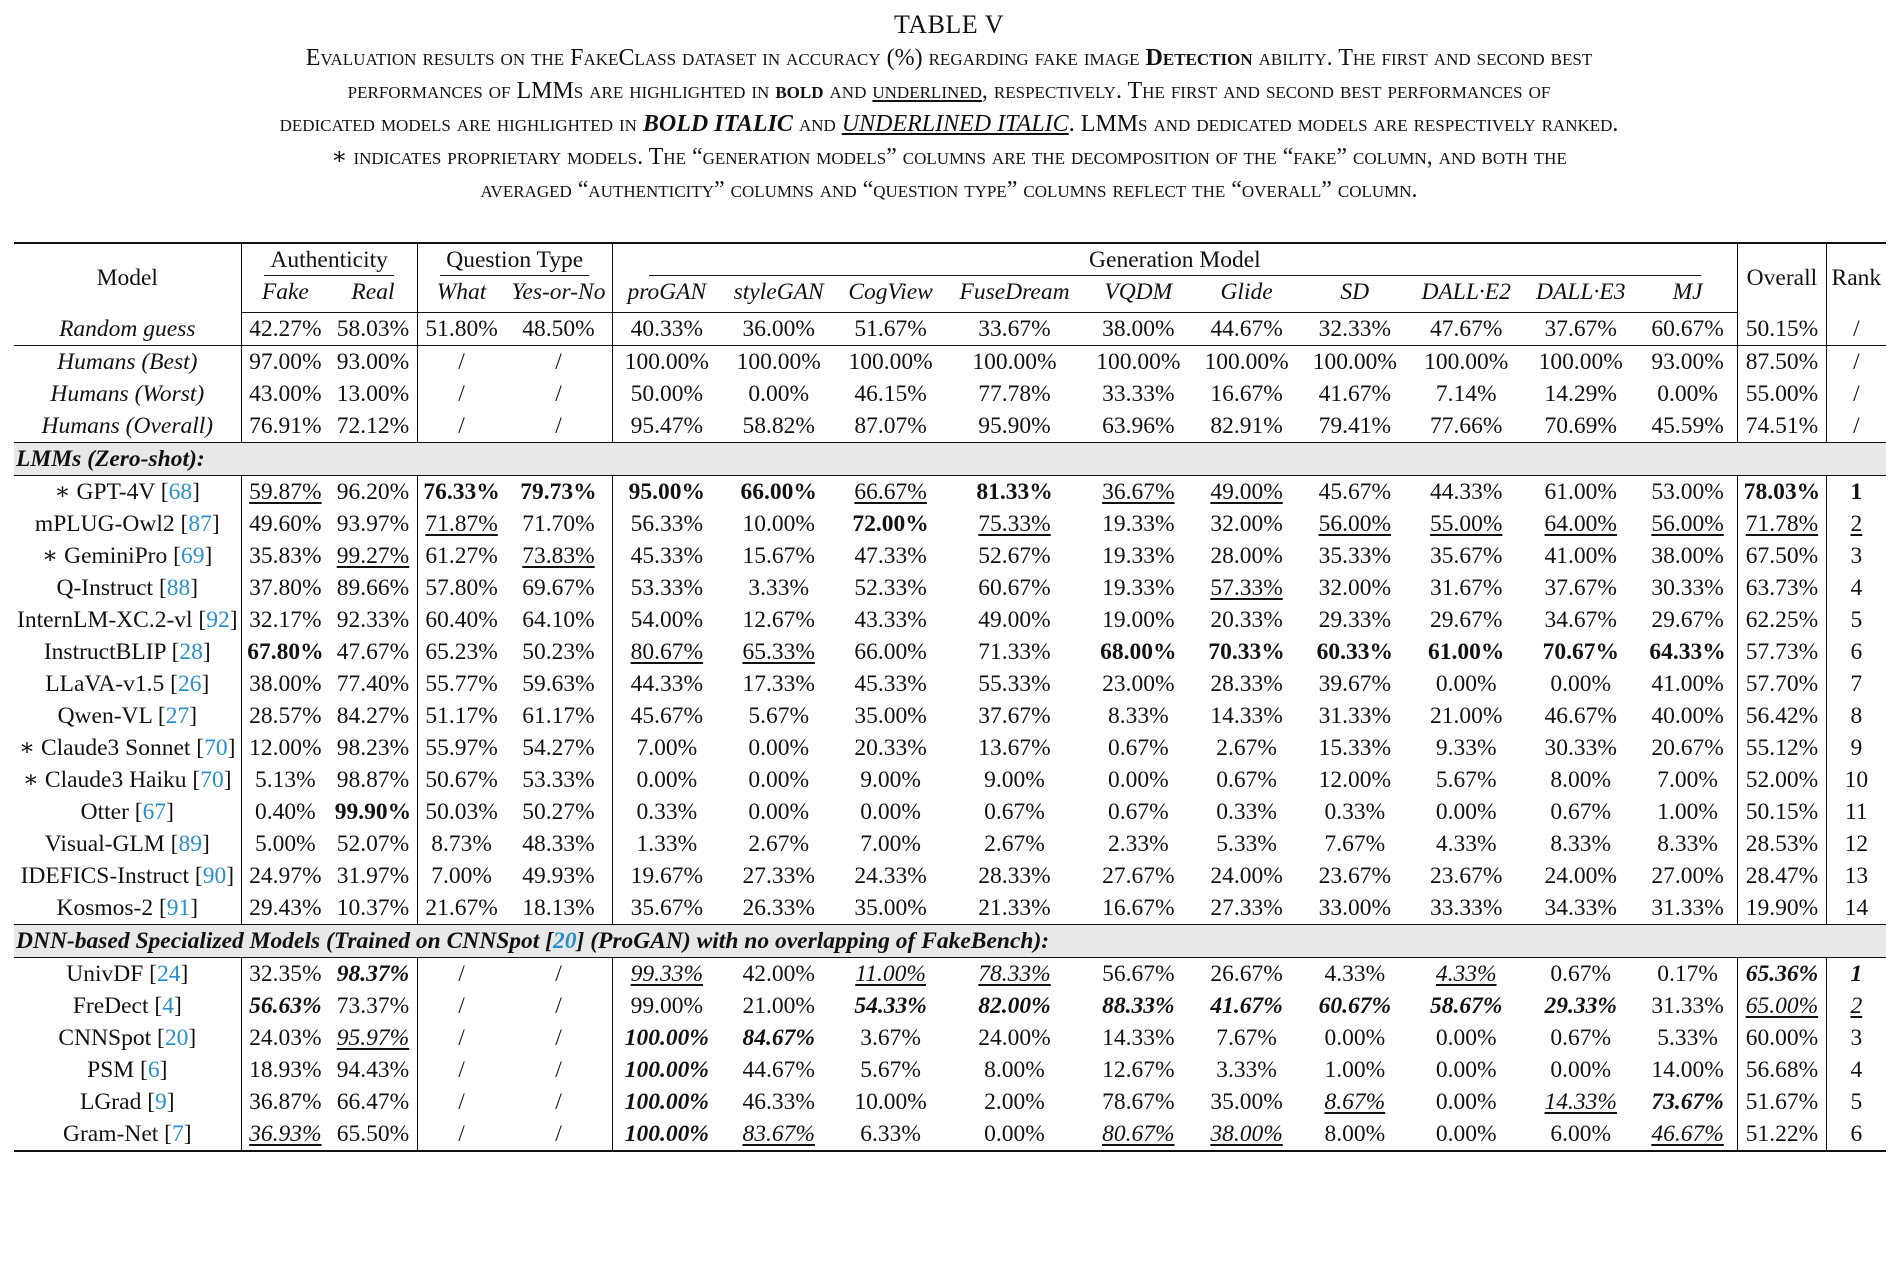  I want to click on cell-value: 56.67%, so click(1138, 974).